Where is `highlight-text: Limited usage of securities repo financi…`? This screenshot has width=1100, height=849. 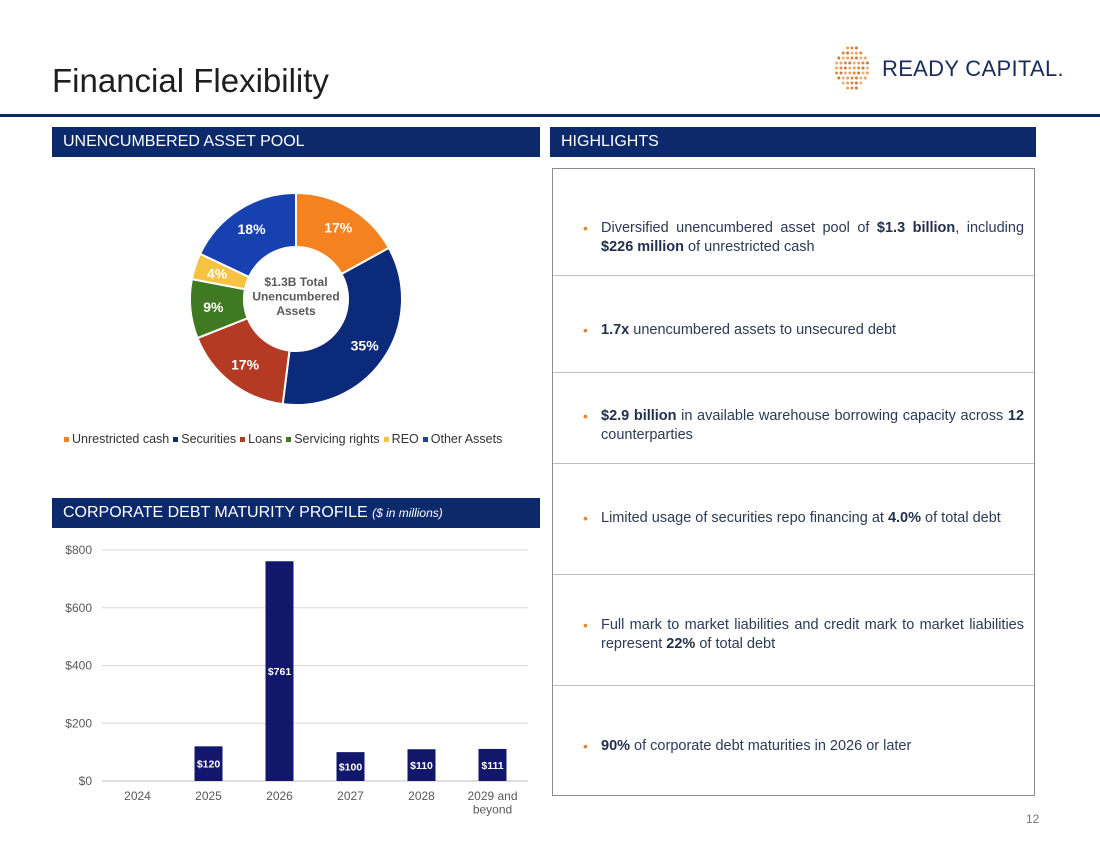
highlight-text: Limited usage of securities repo financi… is located at coordinates (812, 518).